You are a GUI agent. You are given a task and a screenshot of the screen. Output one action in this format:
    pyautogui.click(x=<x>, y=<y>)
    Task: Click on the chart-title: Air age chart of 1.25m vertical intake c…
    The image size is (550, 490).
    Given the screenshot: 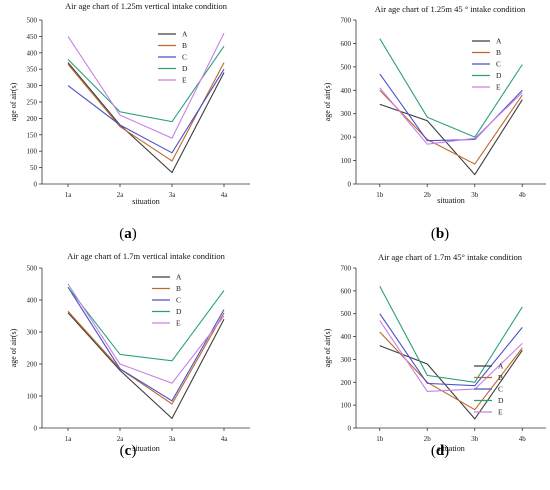 What is the action you would take?
    pyautogui.click(x=146, y=6)
    